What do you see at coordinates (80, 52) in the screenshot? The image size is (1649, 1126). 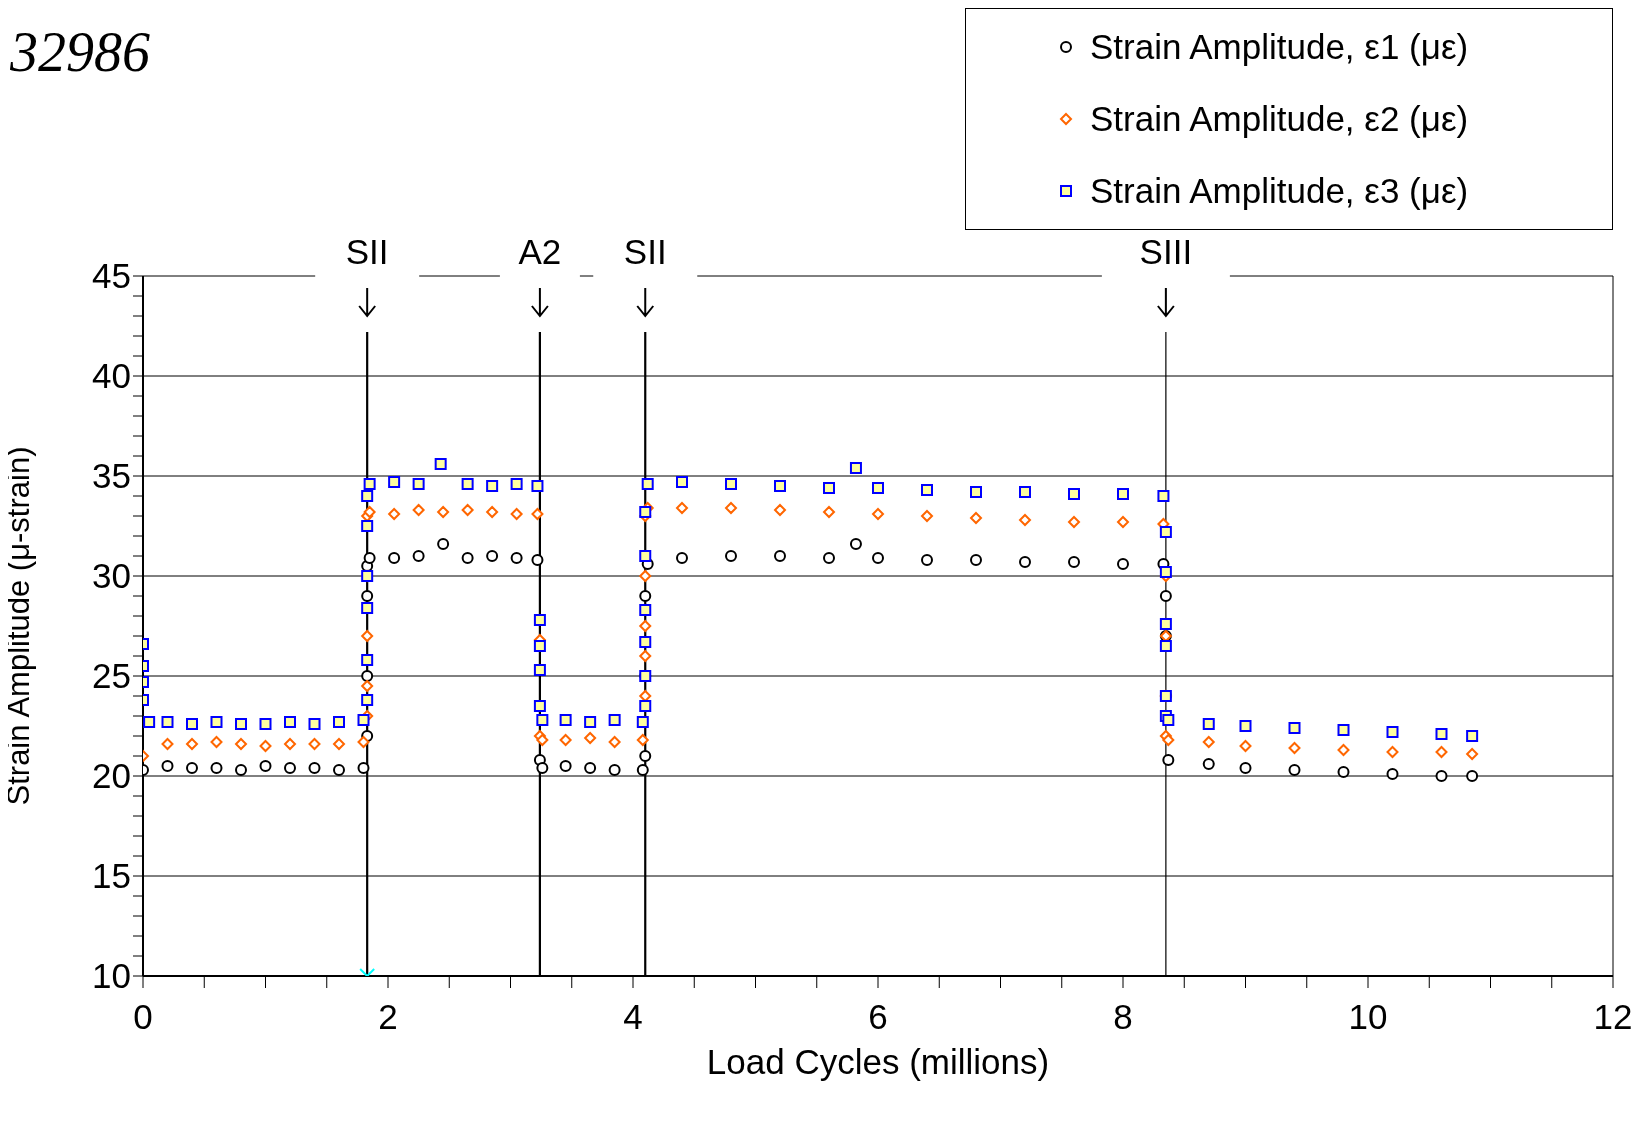 I see `text: 32986` at bounding box center [80, 52].